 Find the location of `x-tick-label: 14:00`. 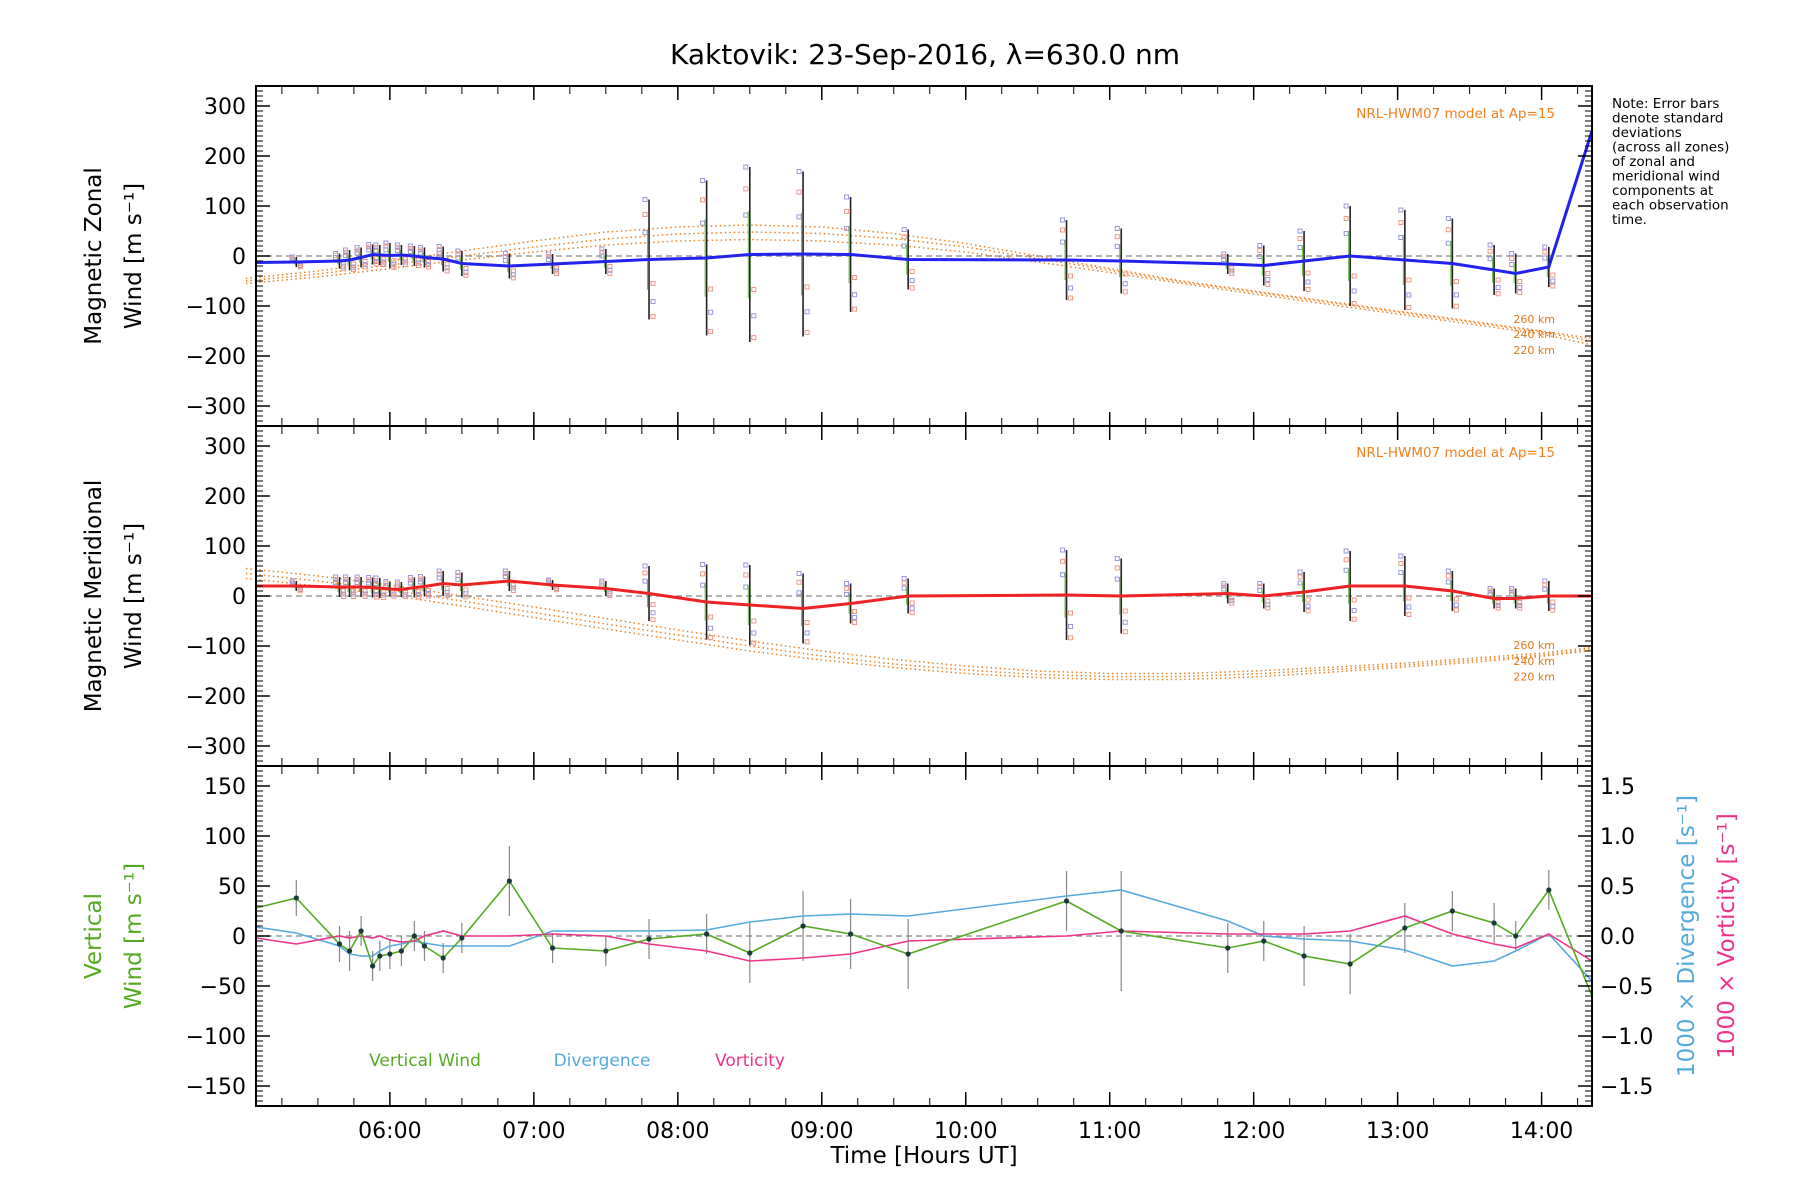

x-tick-label: 14:00 is located at coordinates (1541, 1131).